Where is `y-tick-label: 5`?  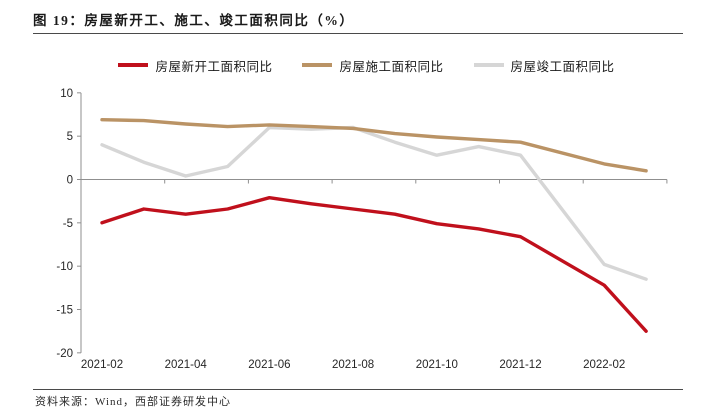 y-tick-label: 5 is located at coordinates (70, 137).